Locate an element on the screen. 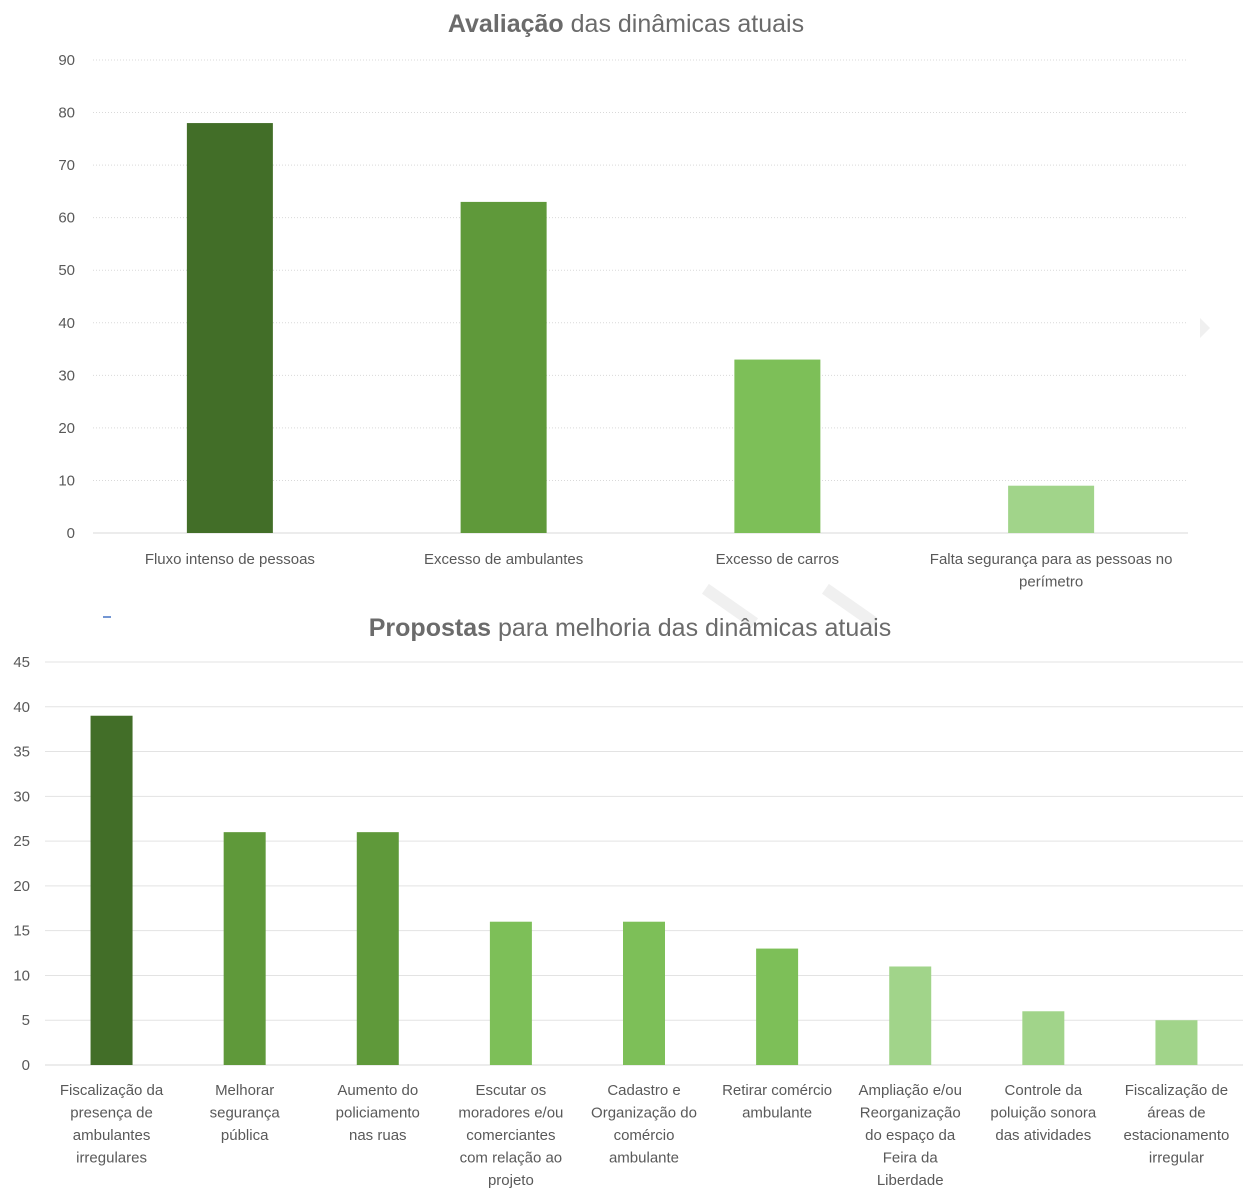 The height and width of the screenshot is (1190, 1245). watermark is located at coordinates (955, 473).